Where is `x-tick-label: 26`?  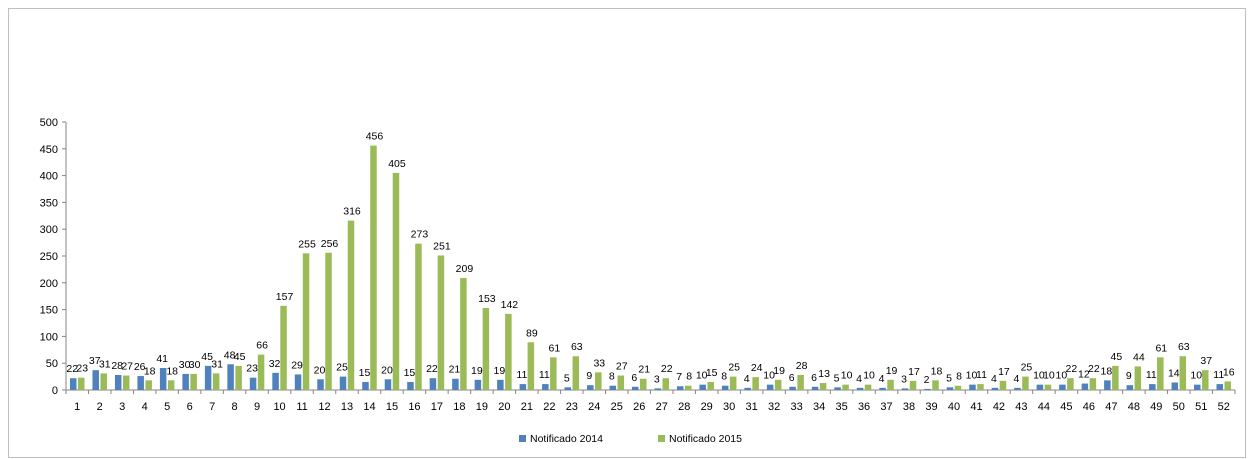
x-tick-label: 26 is located at coordinates (639, 407).